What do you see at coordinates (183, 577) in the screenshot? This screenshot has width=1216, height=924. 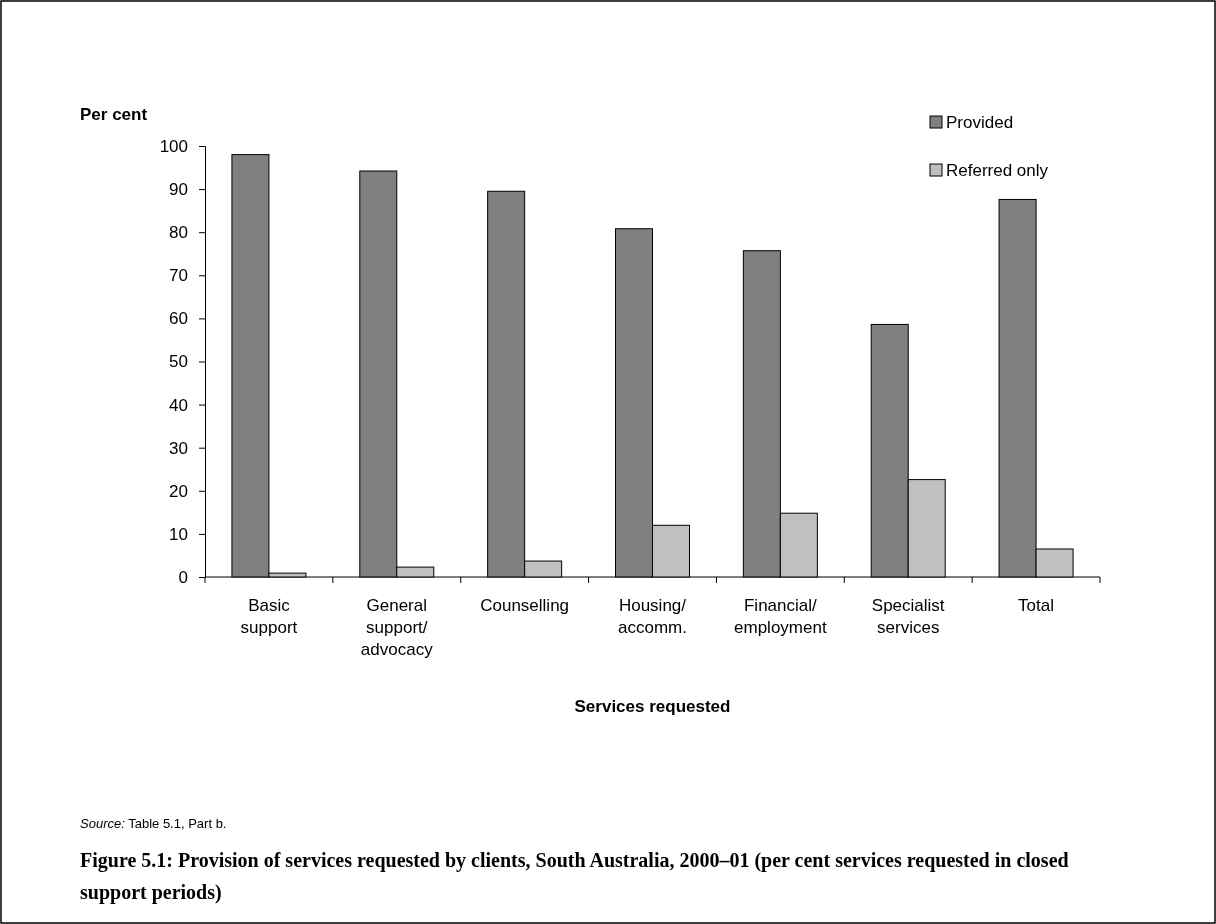 I see `y-tick-label: 0` at bounding box center [183, 577].